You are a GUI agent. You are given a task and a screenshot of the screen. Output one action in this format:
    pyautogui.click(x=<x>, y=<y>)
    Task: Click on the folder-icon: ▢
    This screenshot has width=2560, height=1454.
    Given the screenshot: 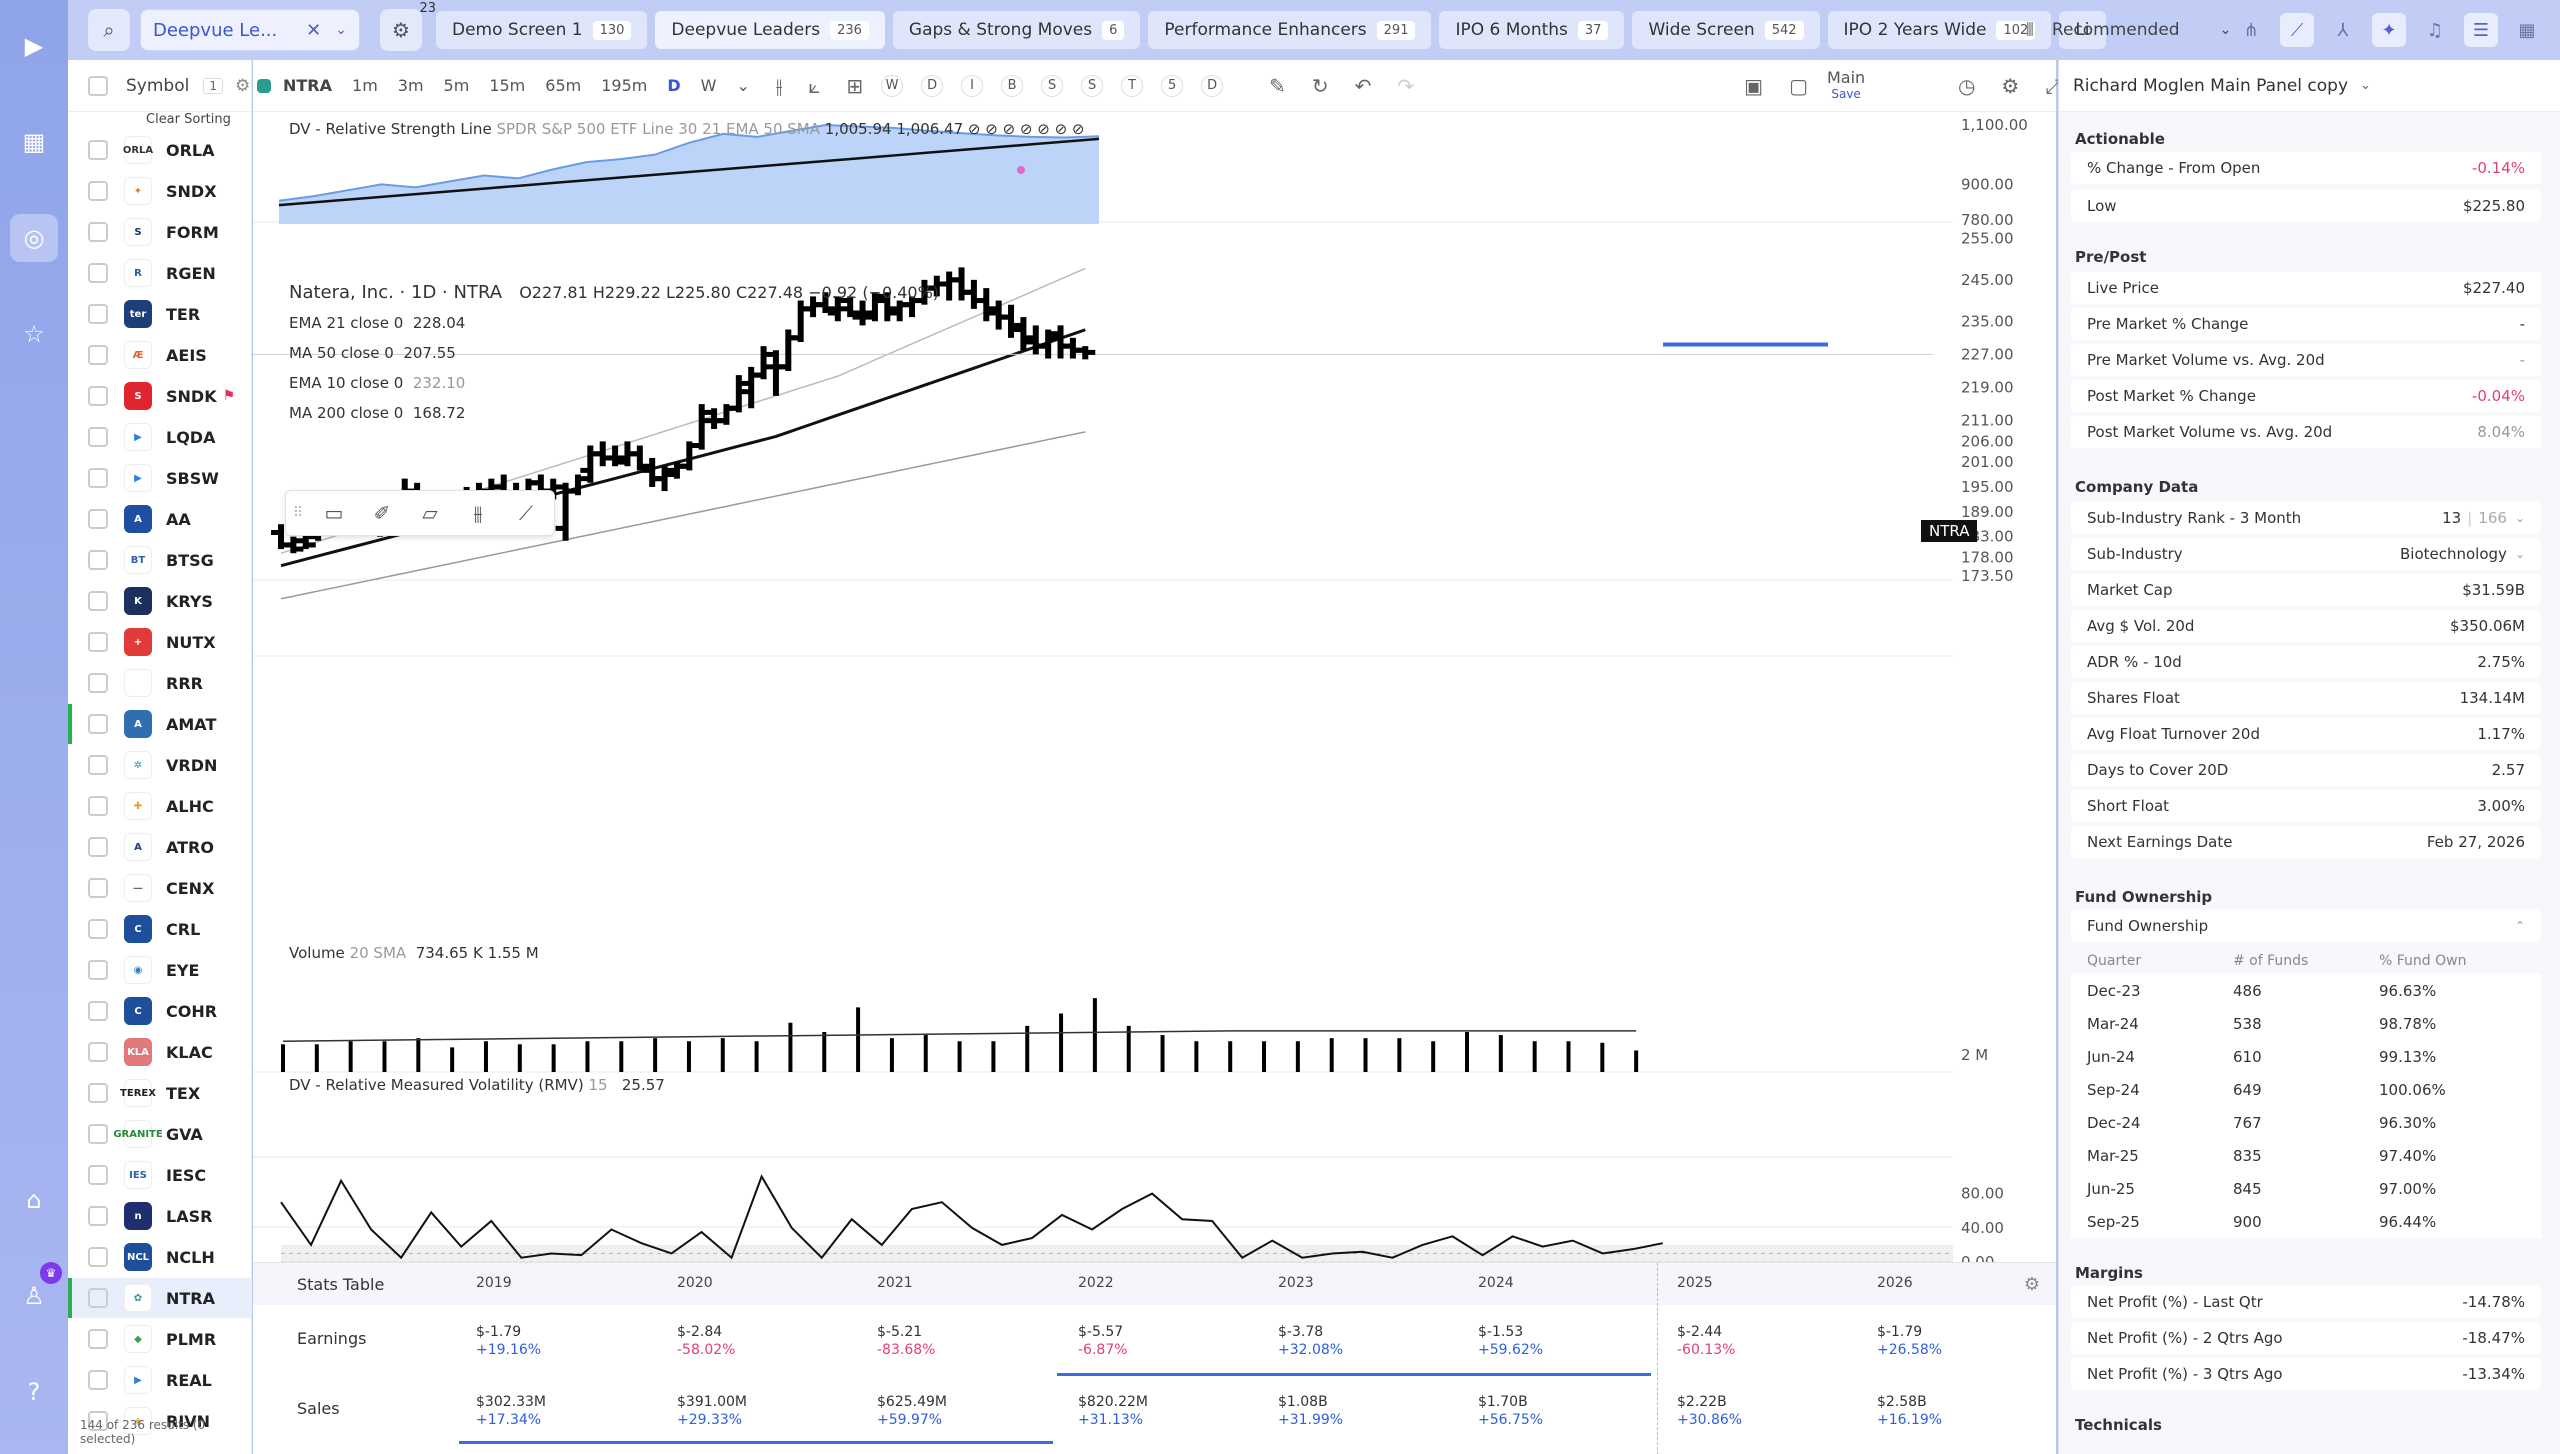 What is the action you would take?
    pyautogui.click(x=1798, y=85)
    